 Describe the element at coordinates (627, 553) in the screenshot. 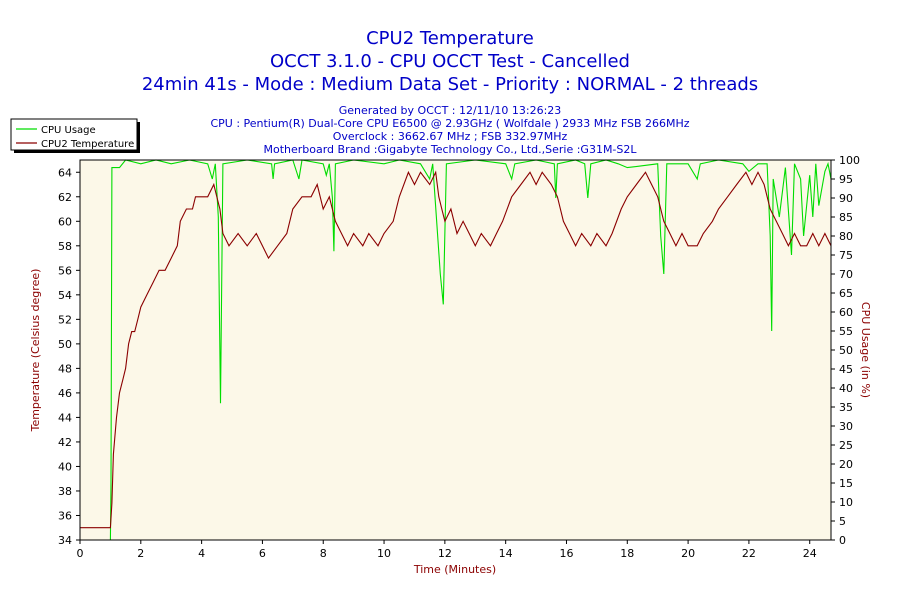

I see `x-tick-label: 18` at that location.